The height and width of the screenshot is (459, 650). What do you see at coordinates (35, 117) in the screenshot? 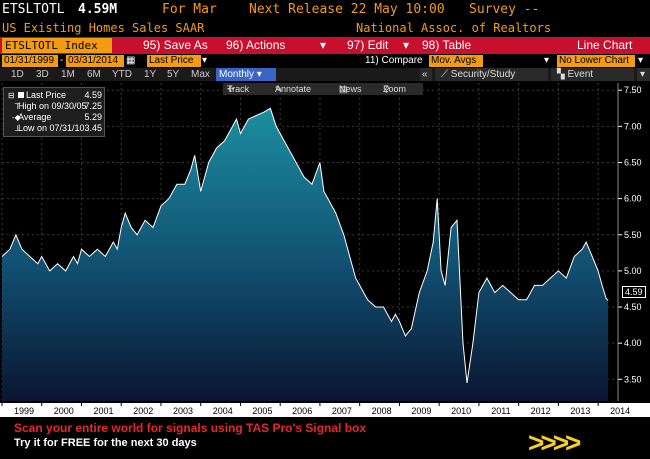
I see `legend-average-label: Average` at bounding box center [35, 117].